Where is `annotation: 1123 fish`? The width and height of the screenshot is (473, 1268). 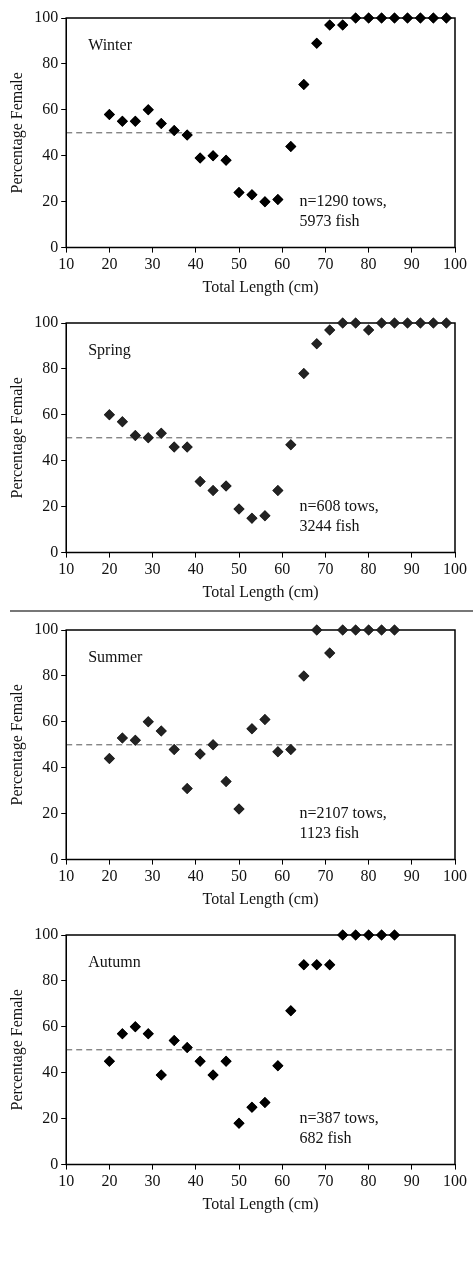
annotation: 1123 fish is located at coordinates (329, 832).